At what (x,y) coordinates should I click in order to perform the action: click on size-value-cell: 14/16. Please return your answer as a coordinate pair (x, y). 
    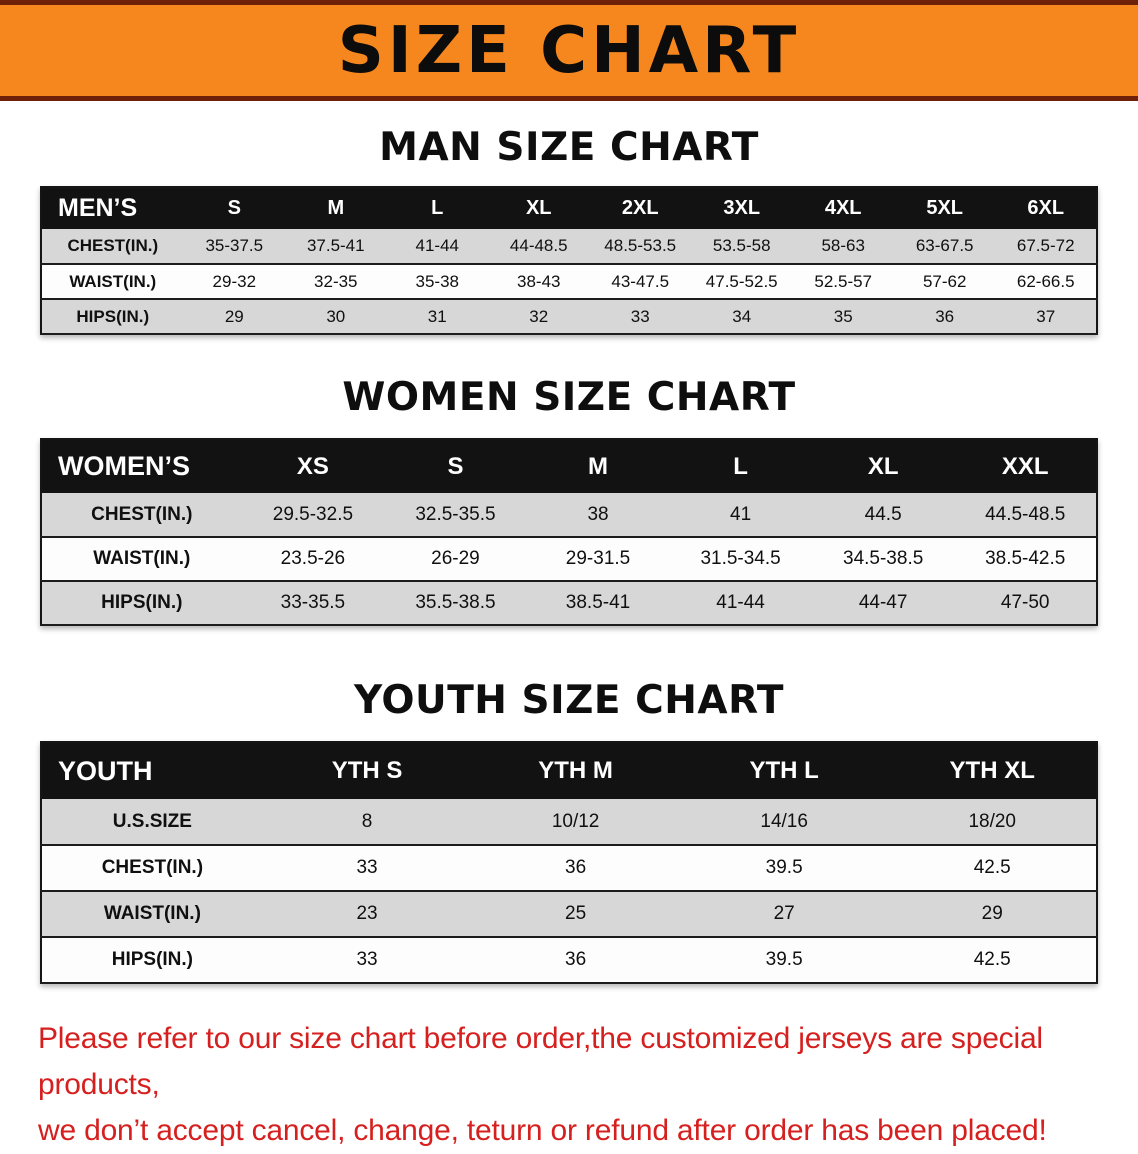
    Looking at the image, I should click on (784, 822).